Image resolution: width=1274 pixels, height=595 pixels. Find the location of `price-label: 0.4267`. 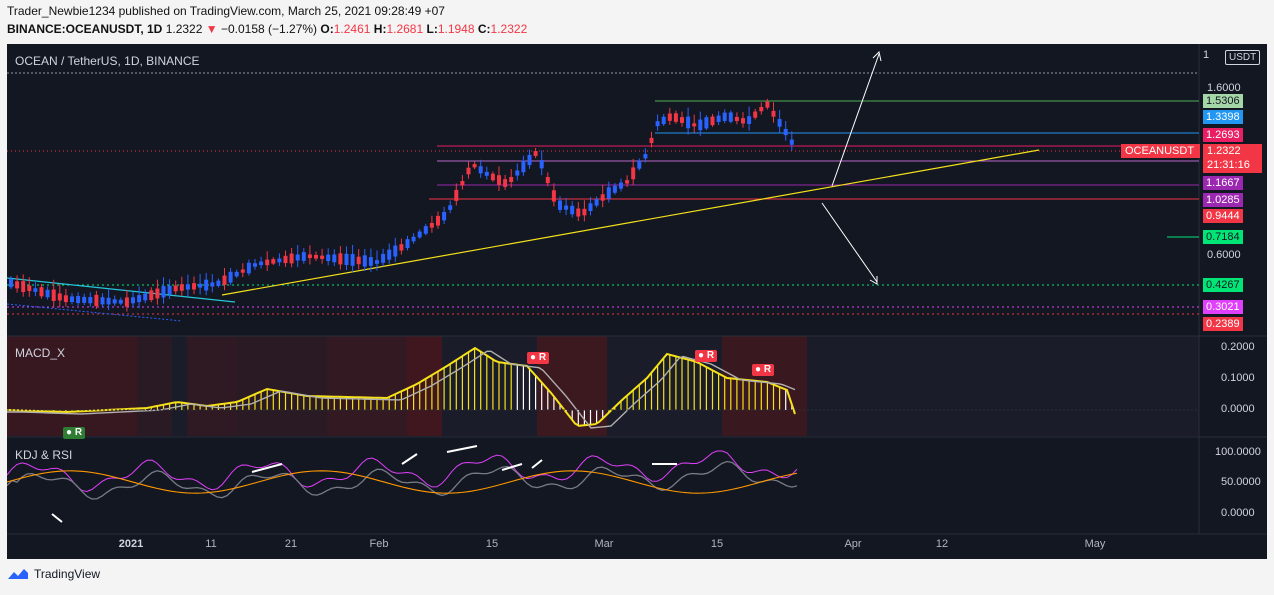

price-label: 0.4267 is located at coordinates (1223, 285).